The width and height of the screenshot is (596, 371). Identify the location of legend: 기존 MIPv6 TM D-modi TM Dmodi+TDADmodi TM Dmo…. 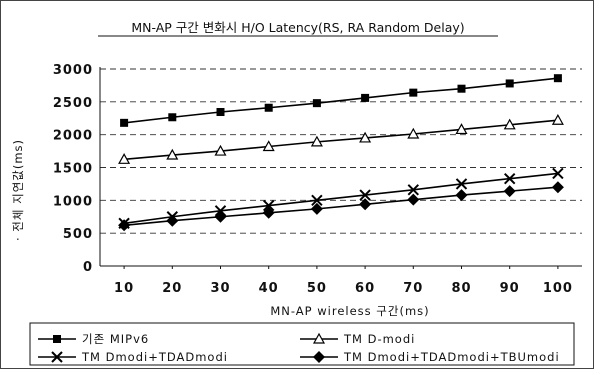
(299, 348).